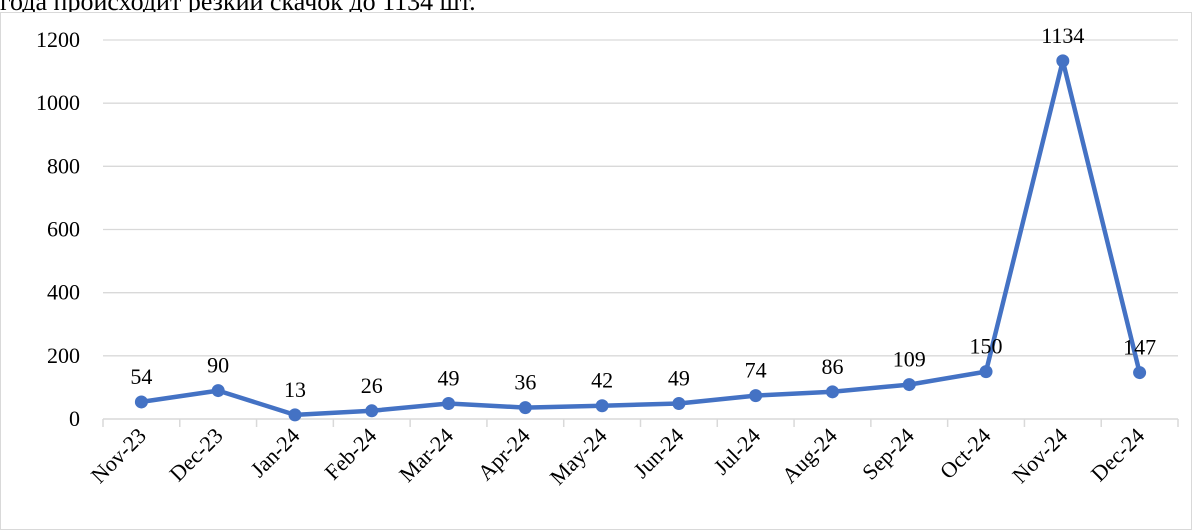 The image size is (1194, 531). Describe the element at coordinates (58, 102) in the screenshot. I see `y-tick-label: 1000` at that location.